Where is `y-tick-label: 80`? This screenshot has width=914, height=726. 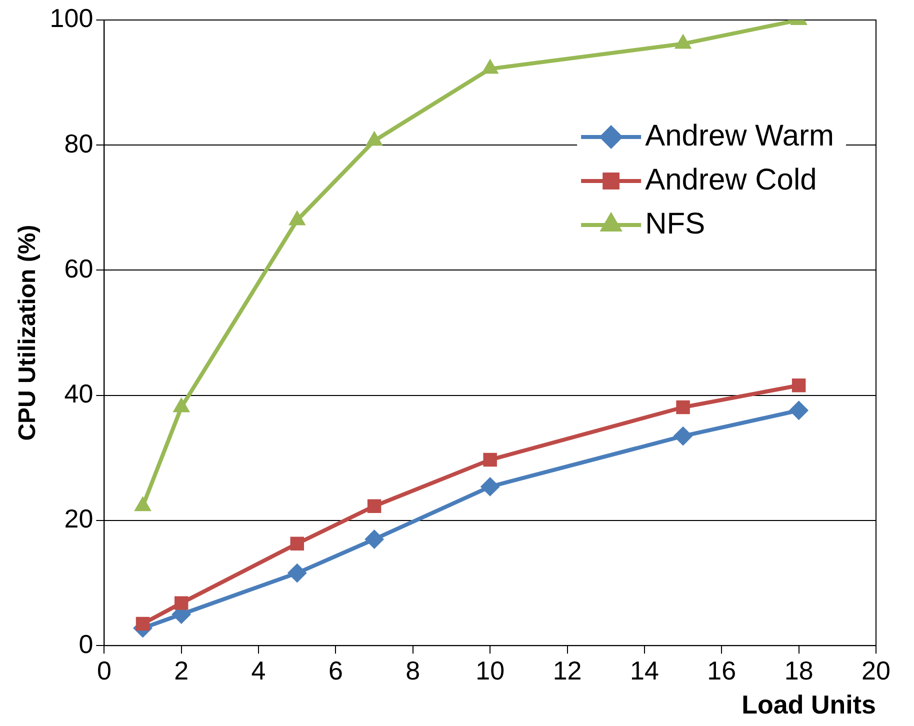
y-tick-label: 80 is located at coordinates (79, 143).